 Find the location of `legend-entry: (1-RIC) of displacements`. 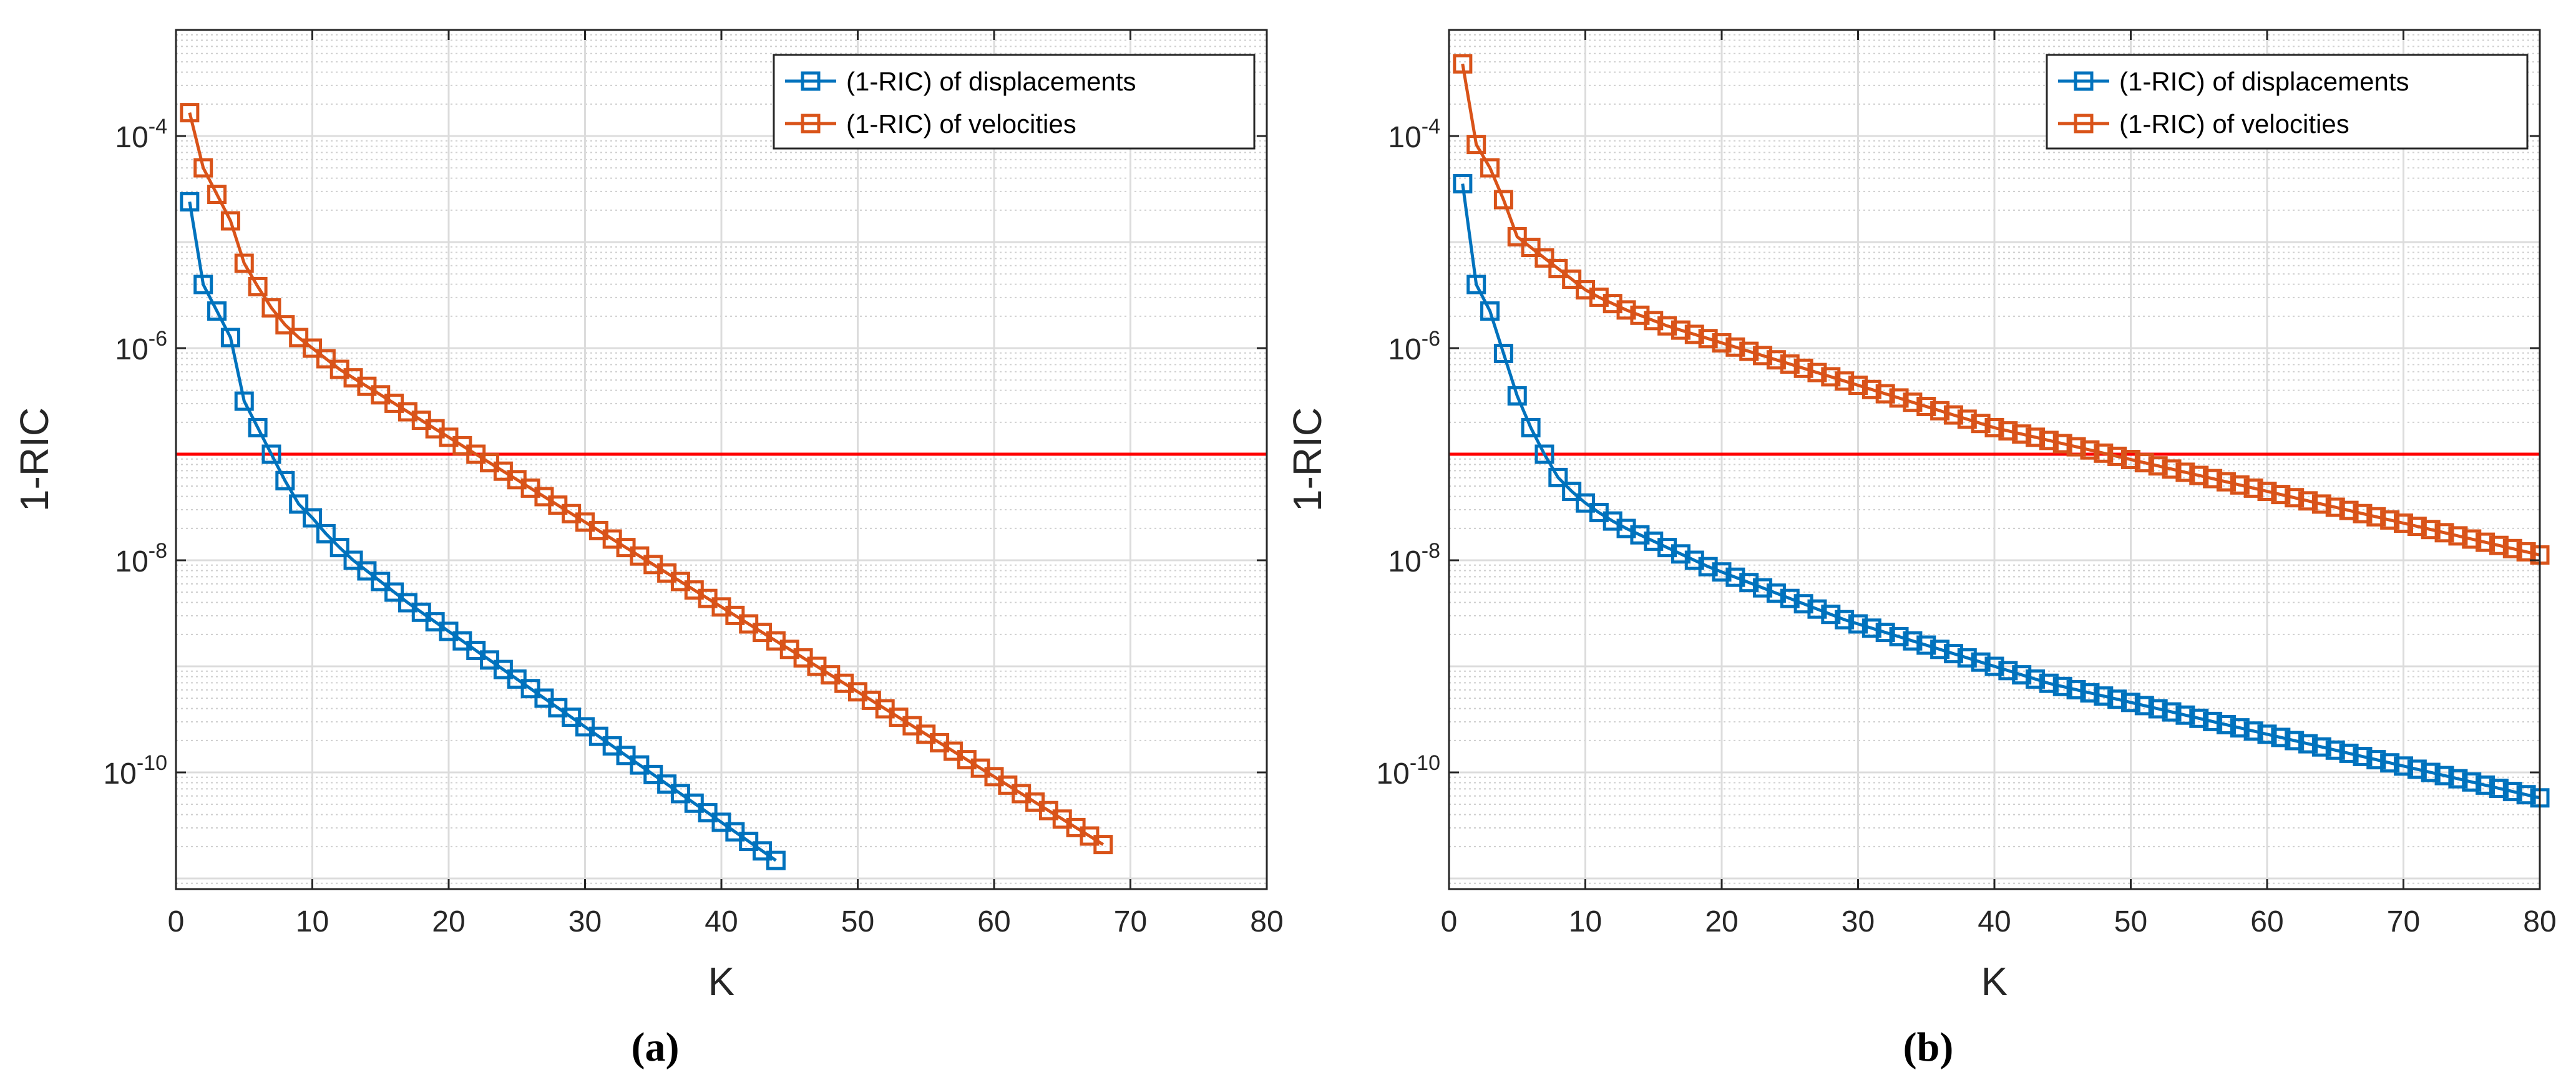

legend-entry: (1-RIC) of displacements is located at coordinates (2264, 81).